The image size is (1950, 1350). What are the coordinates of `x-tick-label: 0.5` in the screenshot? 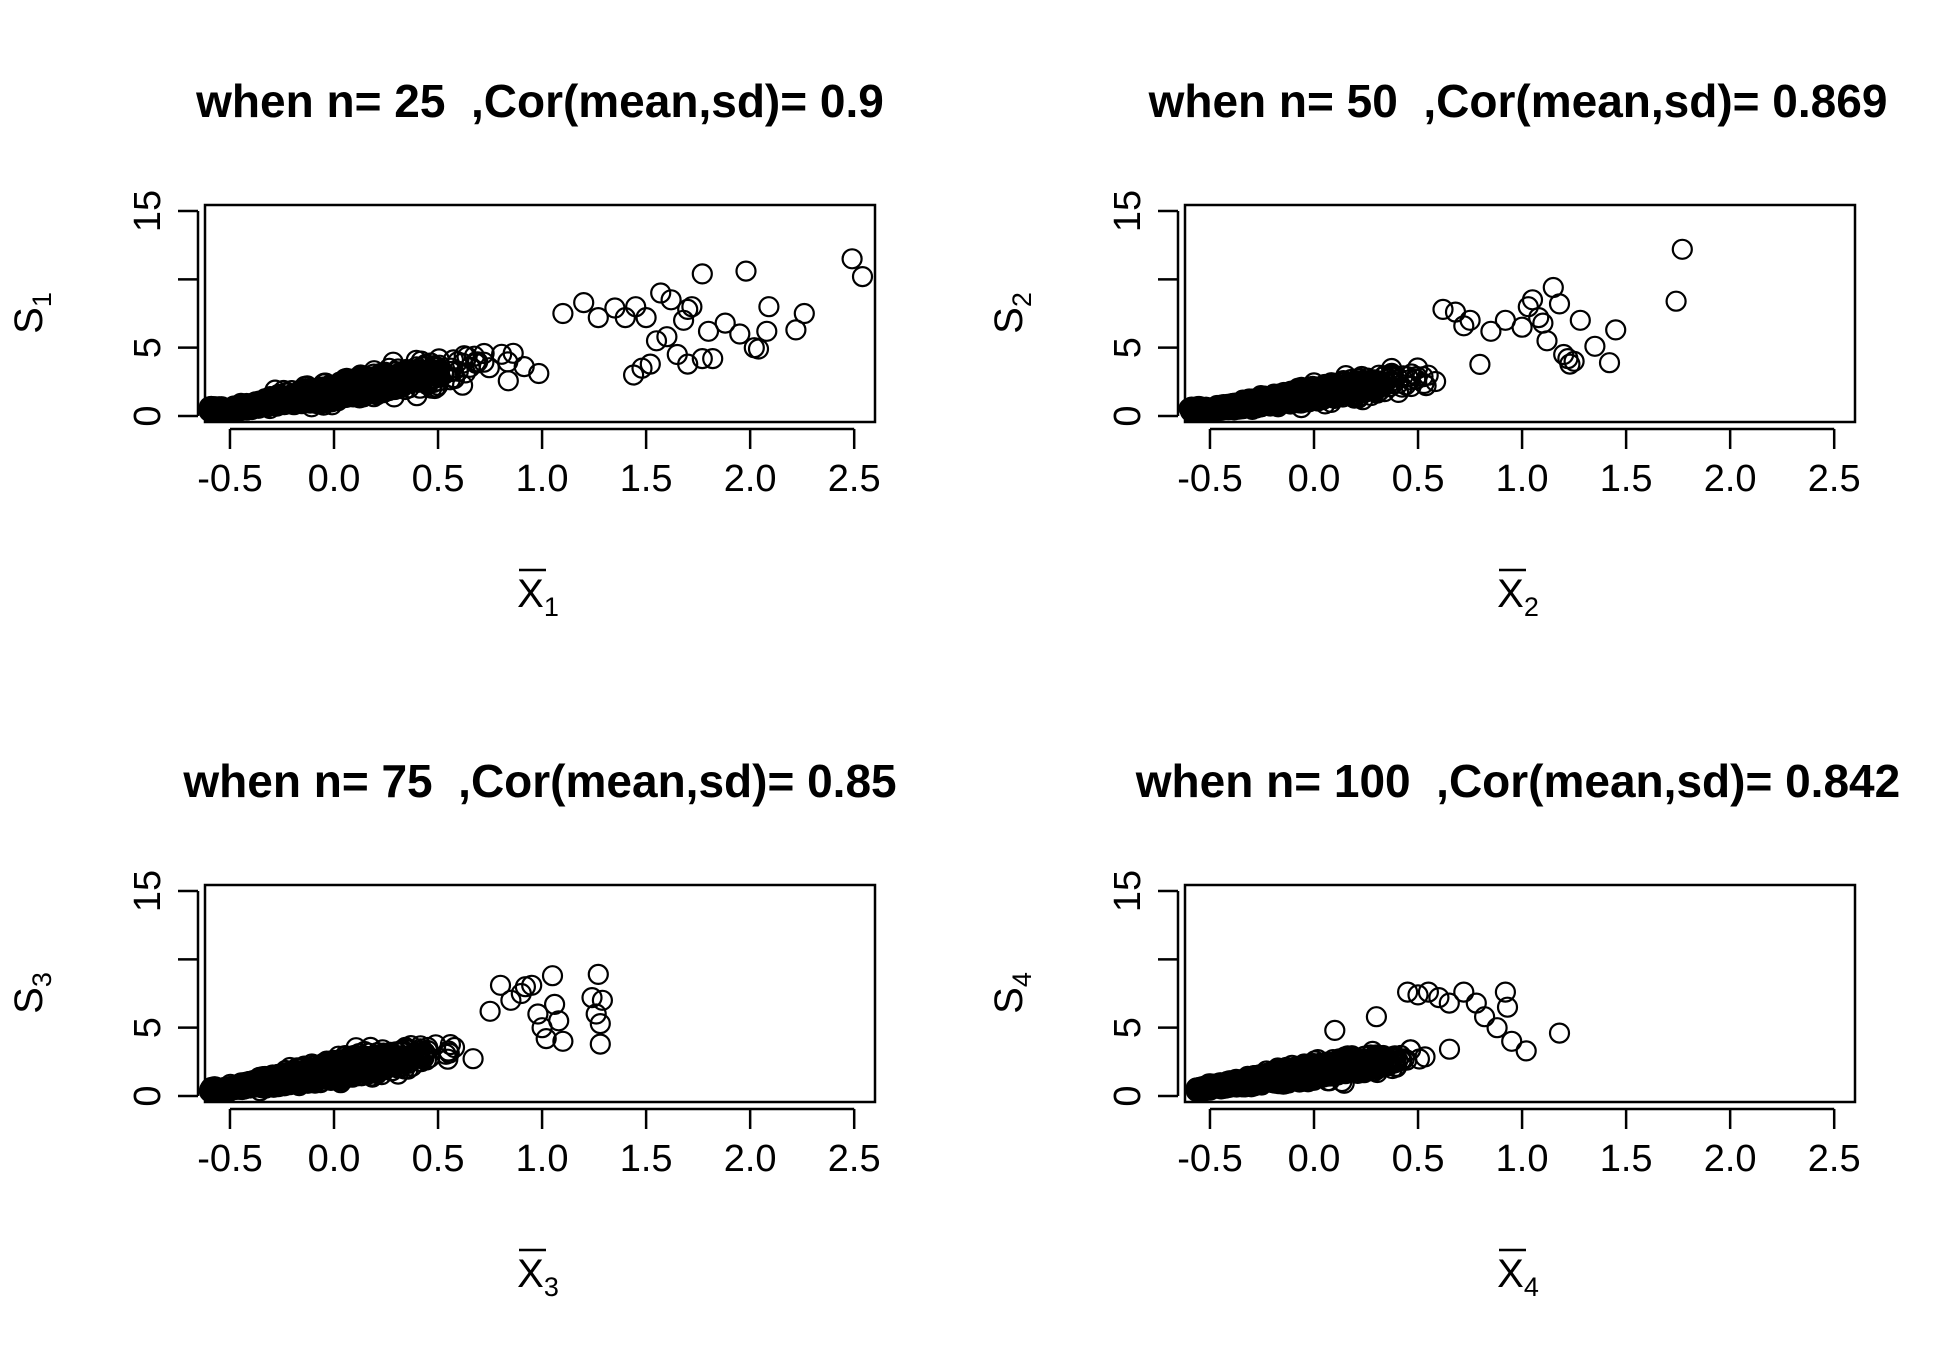 It's located at (1418, 1159).